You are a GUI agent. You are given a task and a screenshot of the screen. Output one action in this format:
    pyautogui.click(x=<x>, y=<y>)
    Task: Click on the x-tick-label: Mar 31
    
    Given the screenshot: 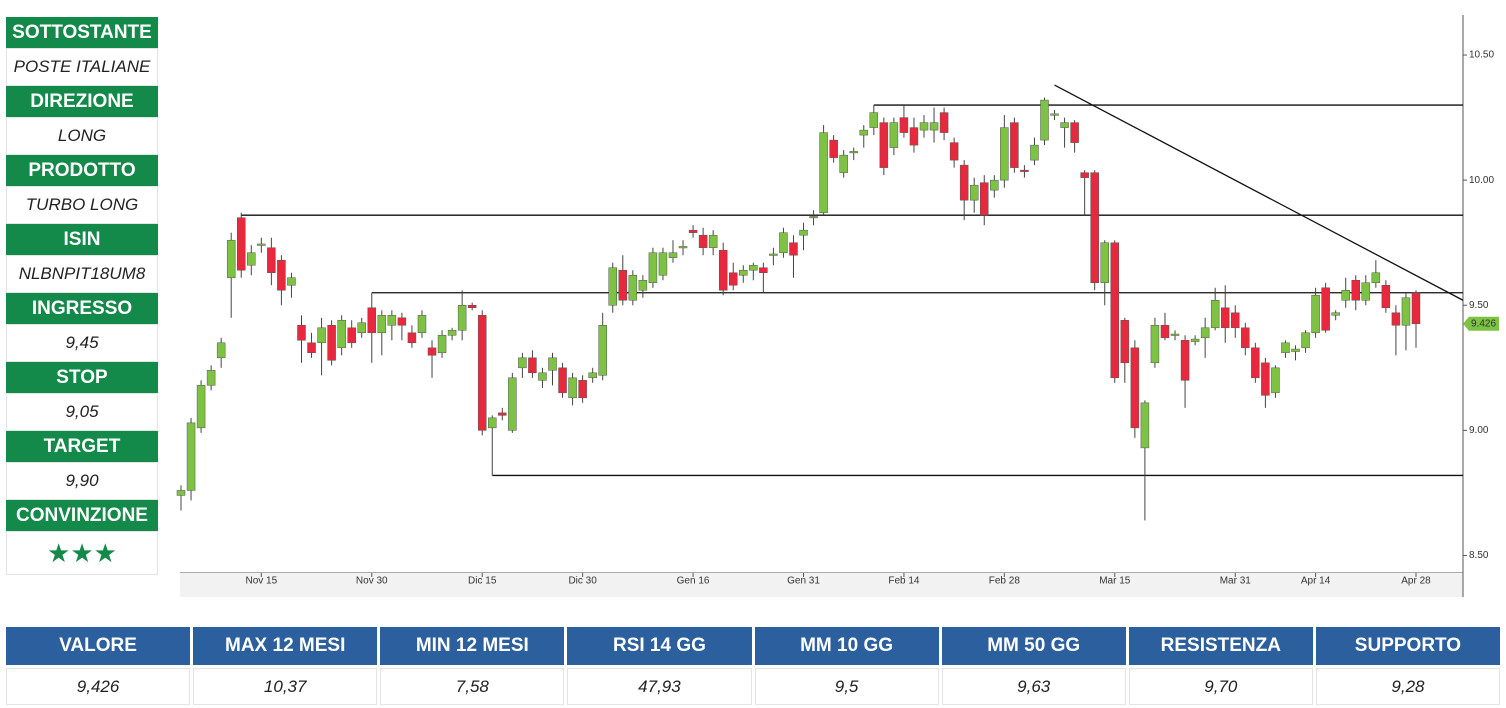 What is the action you would take?
    pyautogui.click(x=1236, y=581)
    